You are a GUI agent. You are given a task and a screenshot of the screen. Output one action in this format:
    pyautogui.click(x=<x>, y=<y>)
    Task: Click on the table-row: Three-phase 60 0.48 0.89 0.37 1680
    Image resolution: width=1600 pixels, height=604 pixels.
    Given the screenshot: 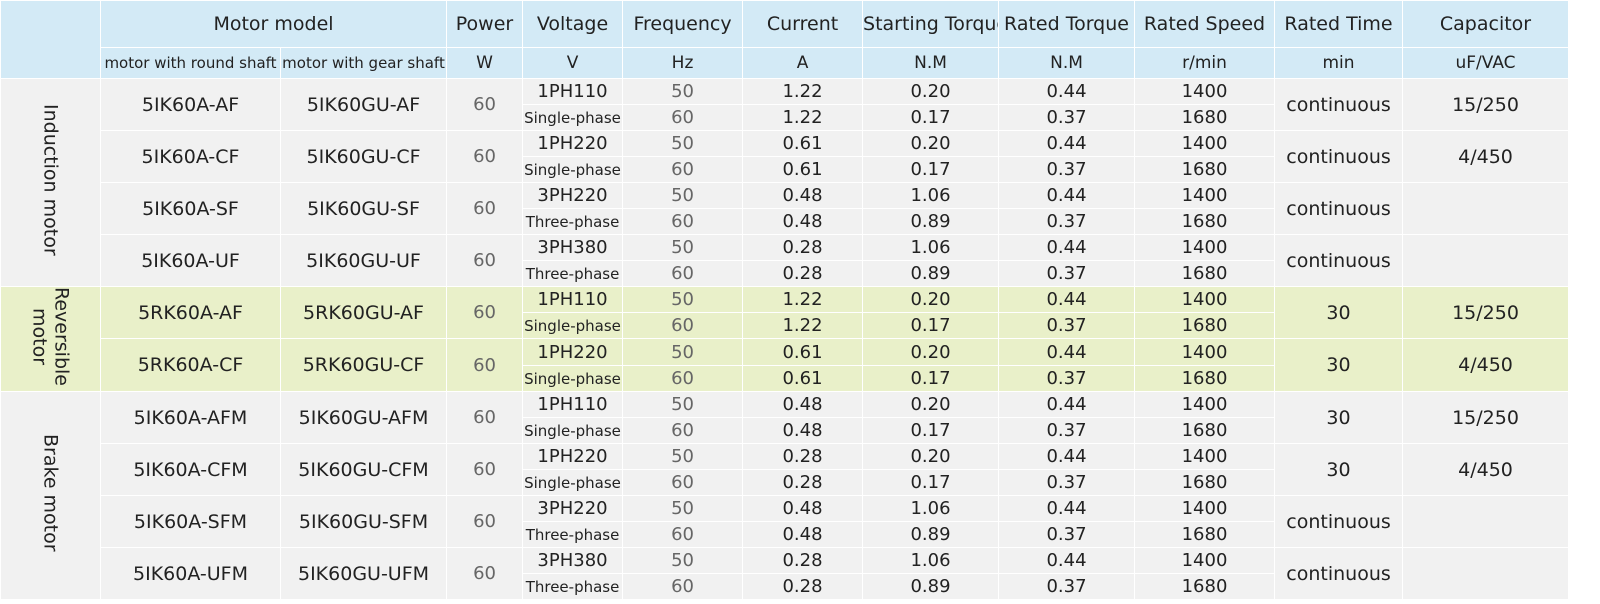 What is the action you would take?
    pyautogui.click(x=785, y=534)
    